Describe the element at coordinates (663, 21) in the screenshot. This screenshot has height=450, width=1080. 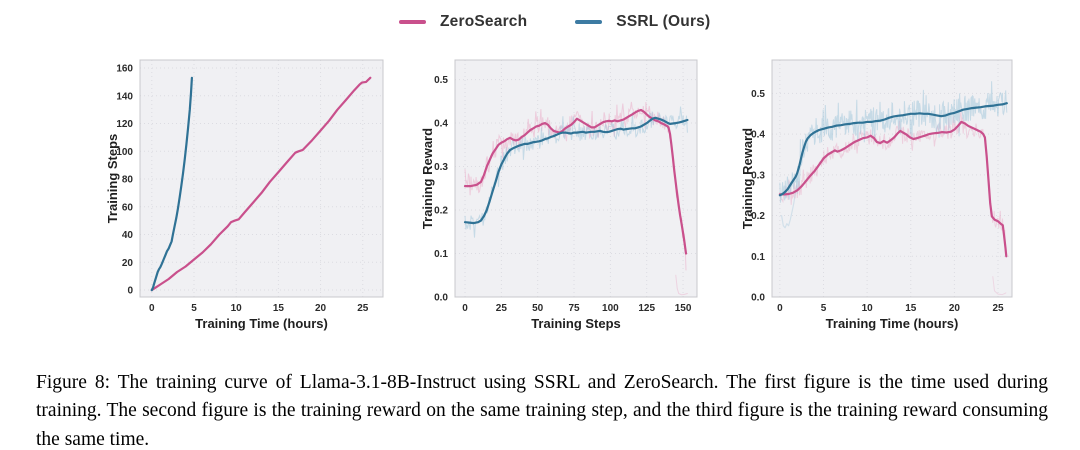
I see `legend-label-ssrl: SSRL (Ours)` at that location.